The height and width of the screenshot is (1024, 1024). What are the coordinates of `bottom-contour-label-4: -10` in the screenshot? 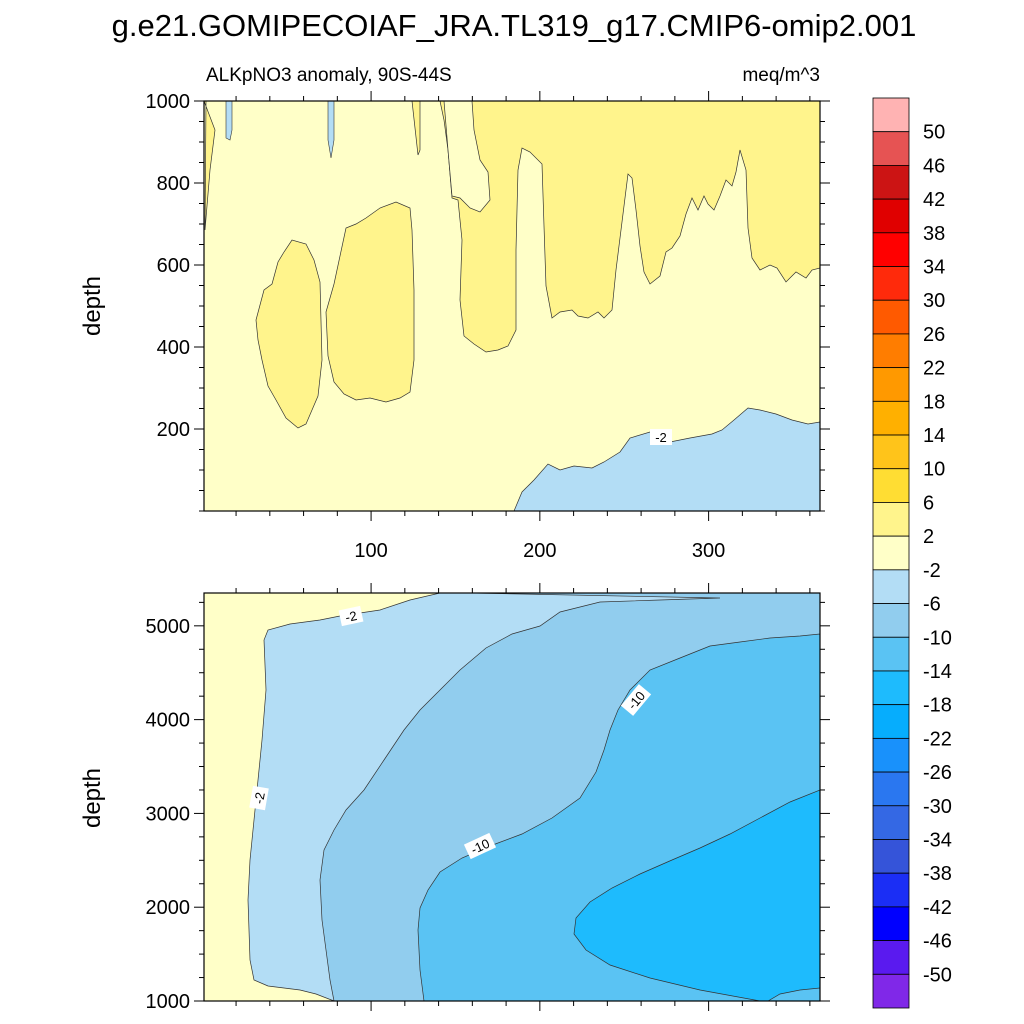 It's located at (480, 846).